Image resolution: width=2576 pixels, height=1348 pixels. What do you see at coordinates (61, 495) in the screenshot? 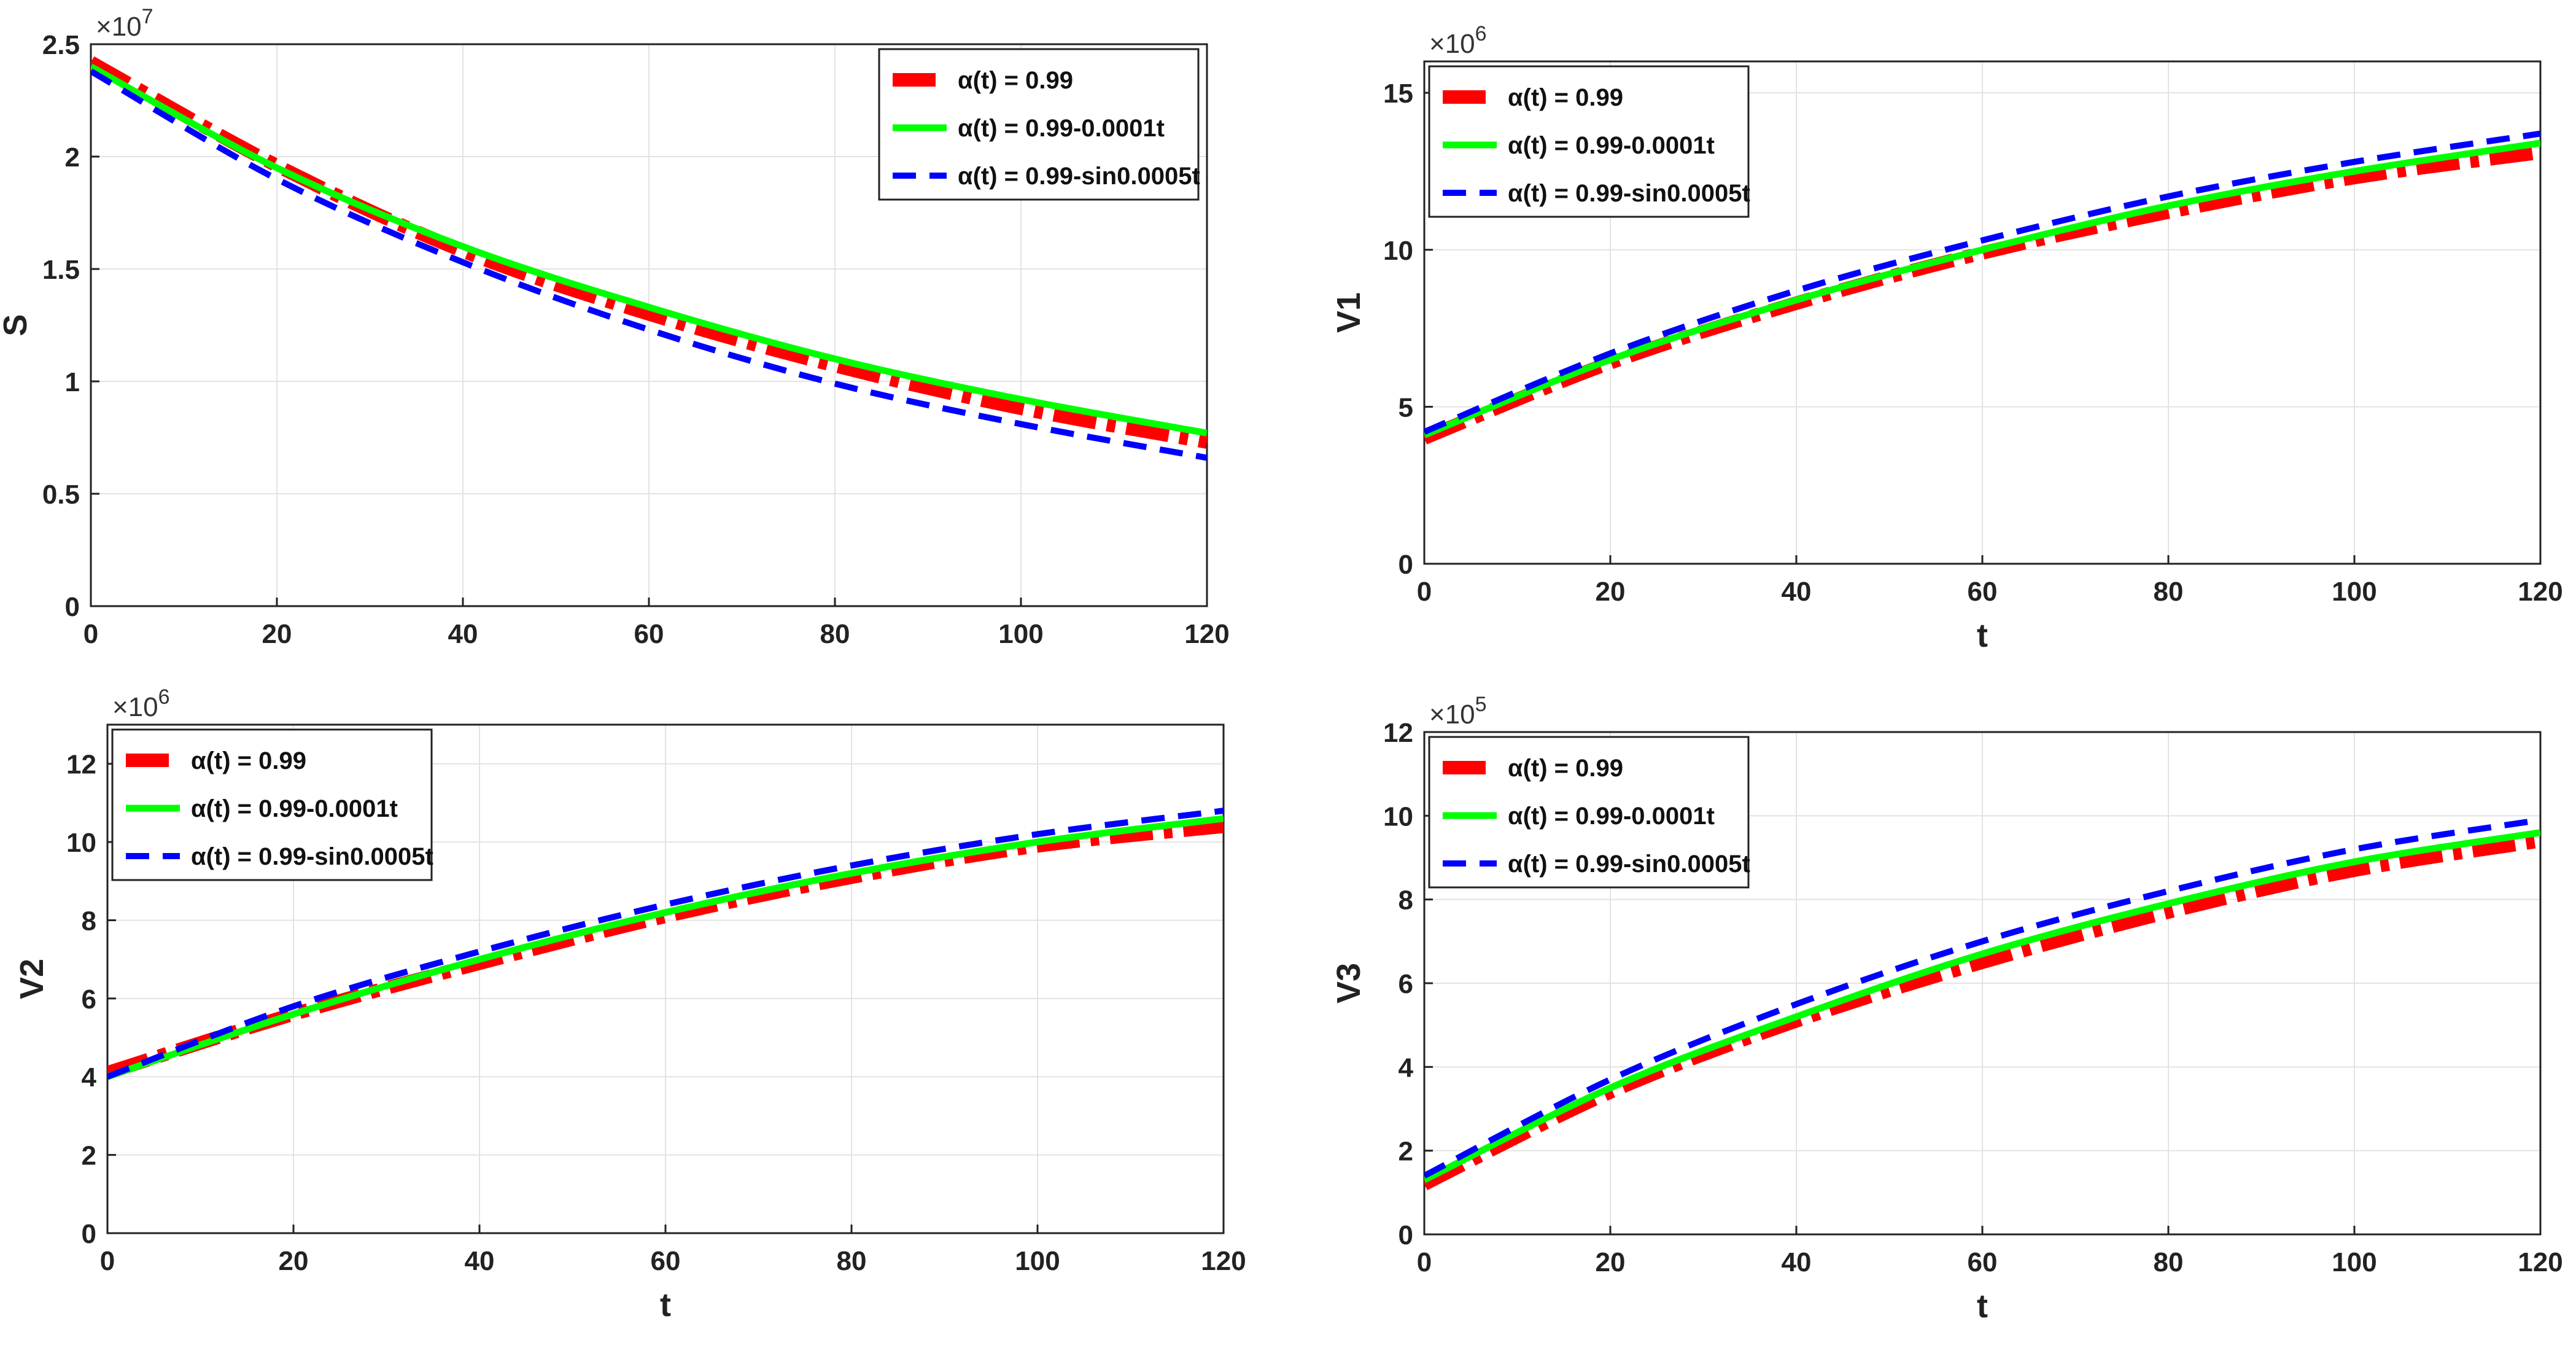
I see `y-tick-label: 0.5` at bounding box center [61, 495].